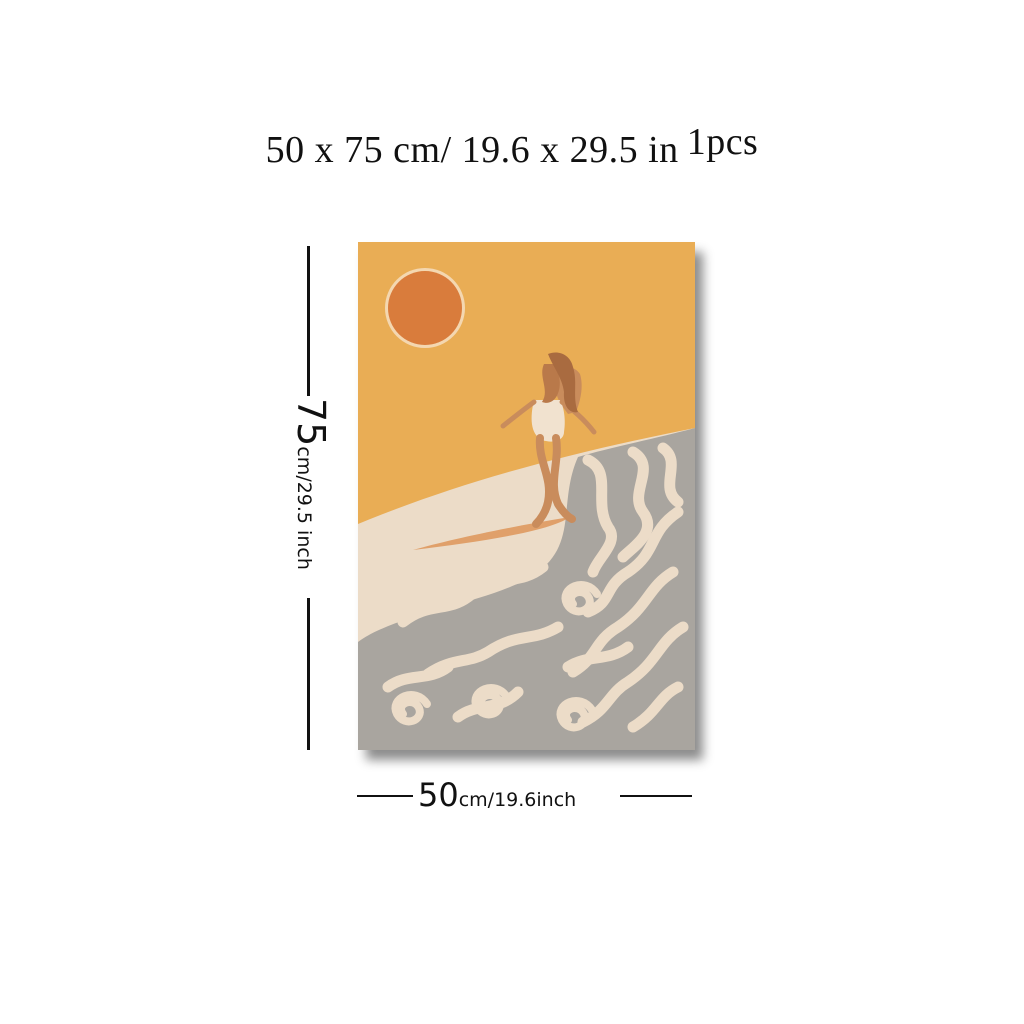 The height and width of the screenshot is (1024, 1024). I want to click on height-unit: cm/29.5 inch, so click(304, 508).